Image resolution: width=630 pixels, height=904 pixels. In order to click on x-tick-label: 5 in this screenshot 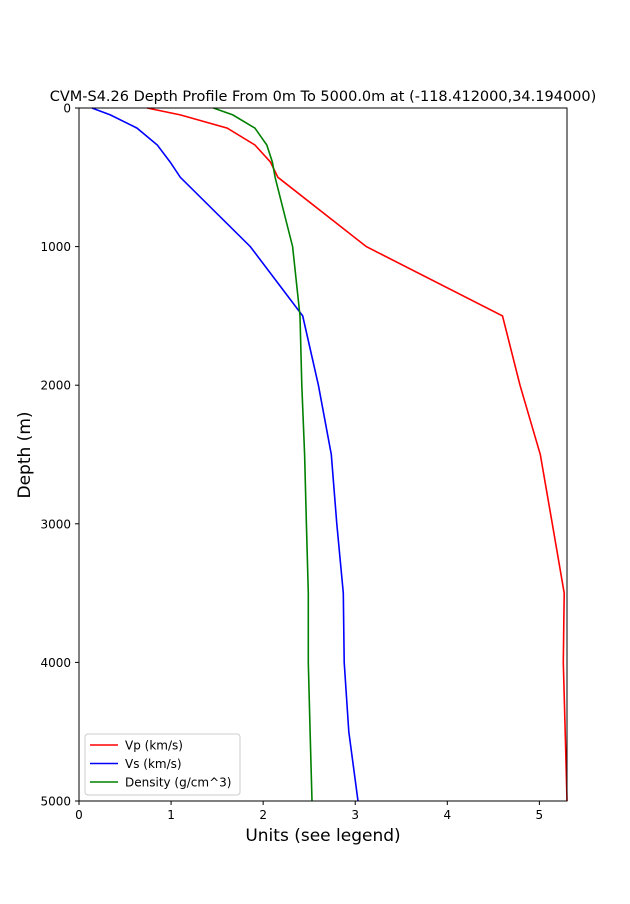, I will do `click(540, 815)`.